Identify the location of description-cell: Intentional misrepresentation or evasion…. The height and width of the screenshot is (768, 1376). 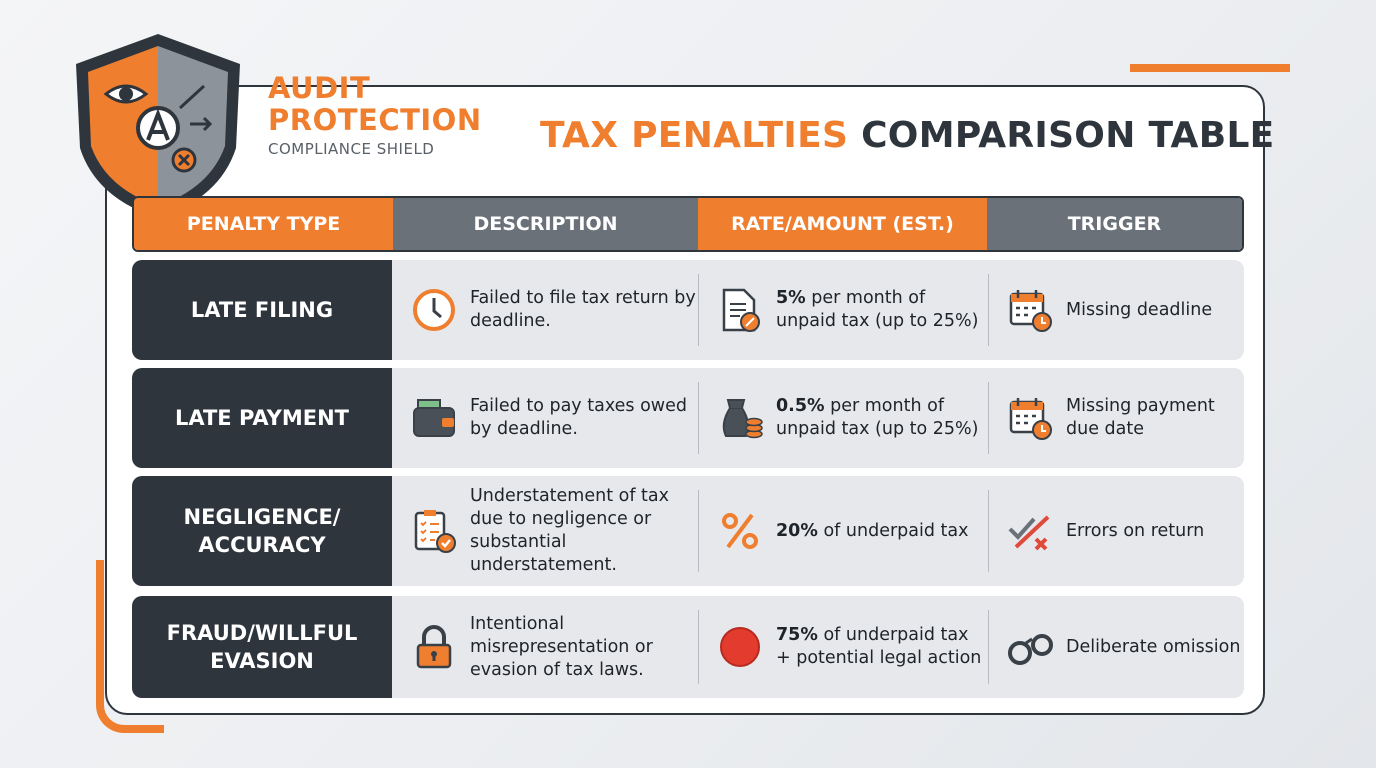
(545, 647).